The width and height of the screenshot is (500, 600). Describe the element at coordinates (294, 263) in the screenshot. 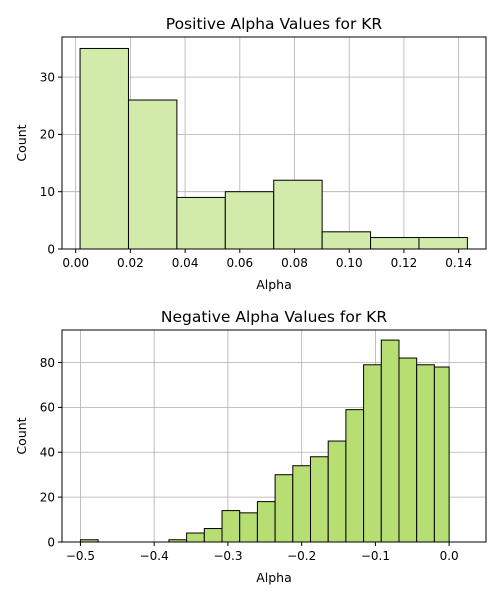

I see `chart-1-xtick-label: 0.08` at that location.